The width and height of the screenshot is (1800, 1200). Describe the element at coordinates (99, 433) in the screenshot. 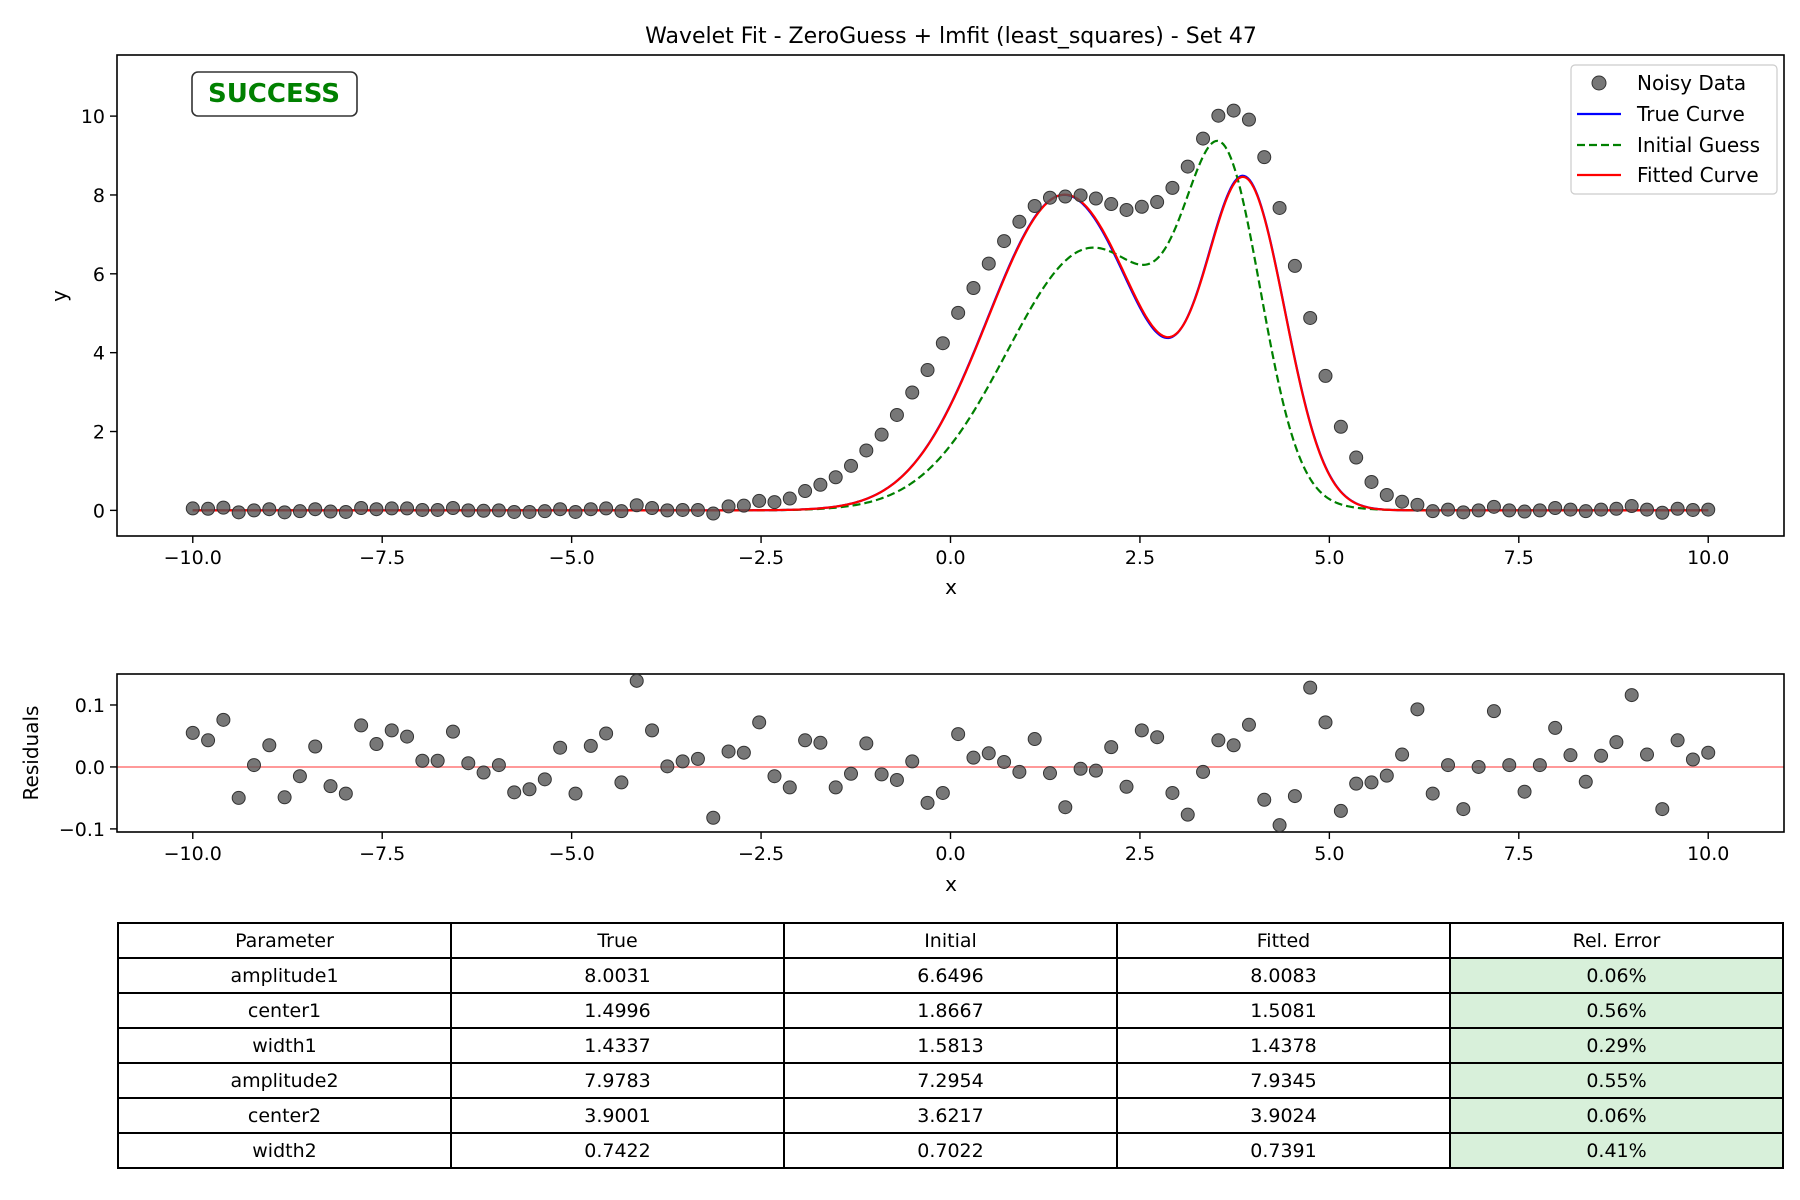

I see `y-tick-label: 2` at that location.